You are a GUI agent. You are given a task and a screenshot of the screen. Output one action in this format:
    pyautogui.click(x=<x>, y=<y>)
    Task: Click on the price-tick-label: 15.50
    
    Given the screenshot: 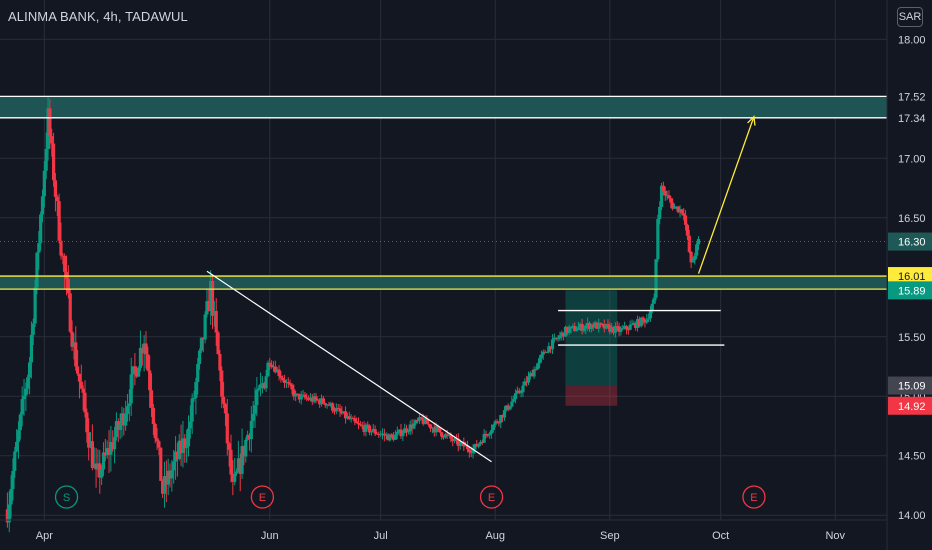 What is the action you would take?
    pyautogui.click(x=912, y=338)
    